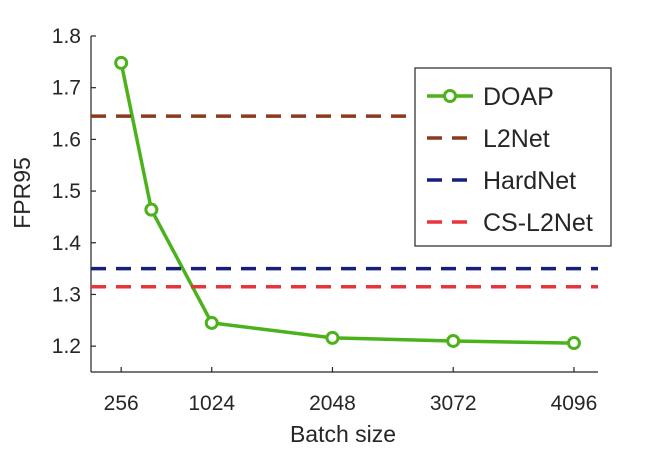 The image size is (664, 450). What do you see at coordinates (66, 139) in the screenshot?
I see `y-tick-label: 1.6` at bounding box center [66, 139].